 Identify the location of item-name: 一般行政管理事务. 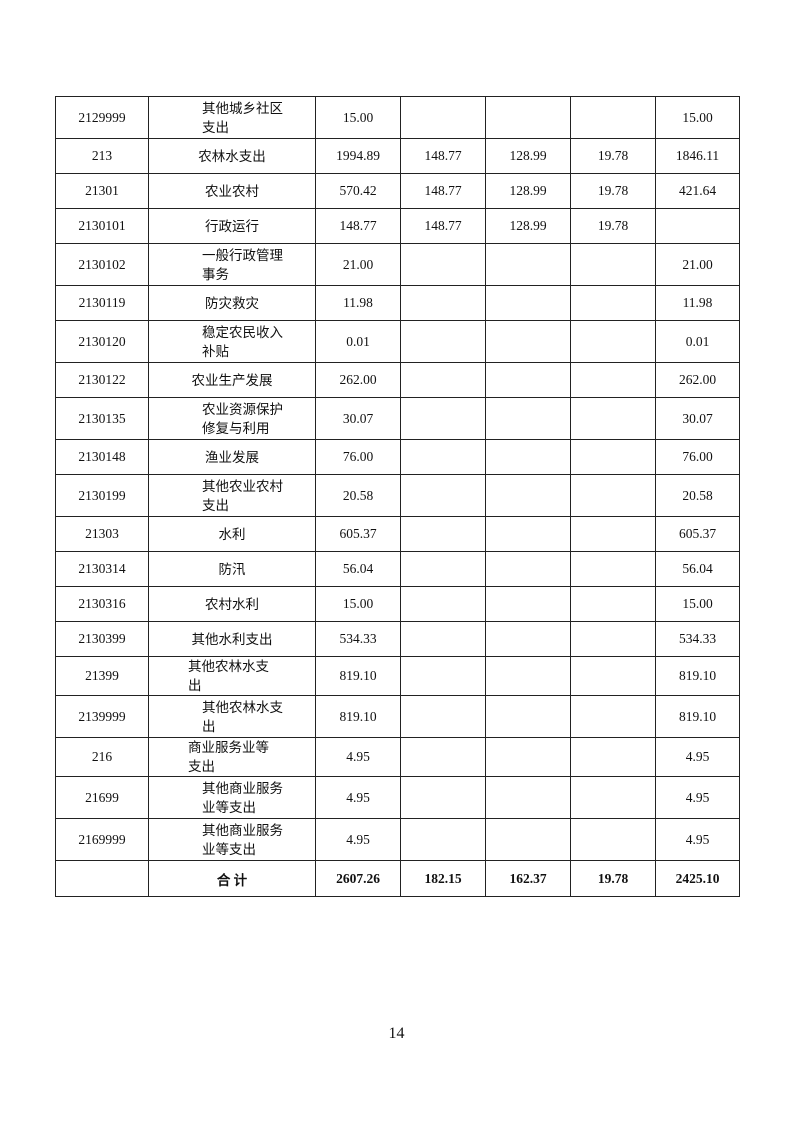
(242, 264).